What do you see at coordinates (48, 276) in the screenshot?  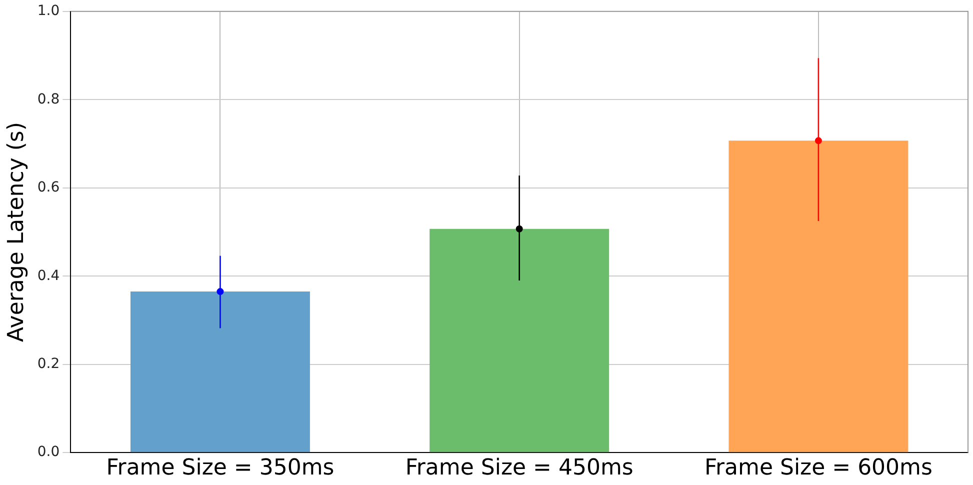 I see `y-tick-label: 0.4` at bounding box center [48, 276].